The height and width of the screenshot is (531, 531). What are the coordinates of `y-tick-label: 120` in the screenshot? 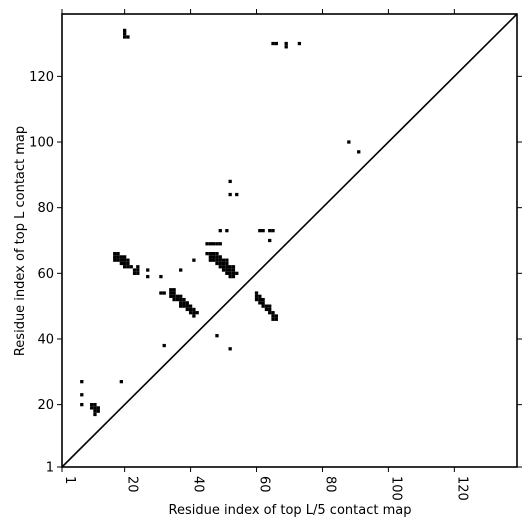 It's located at (41, 77).